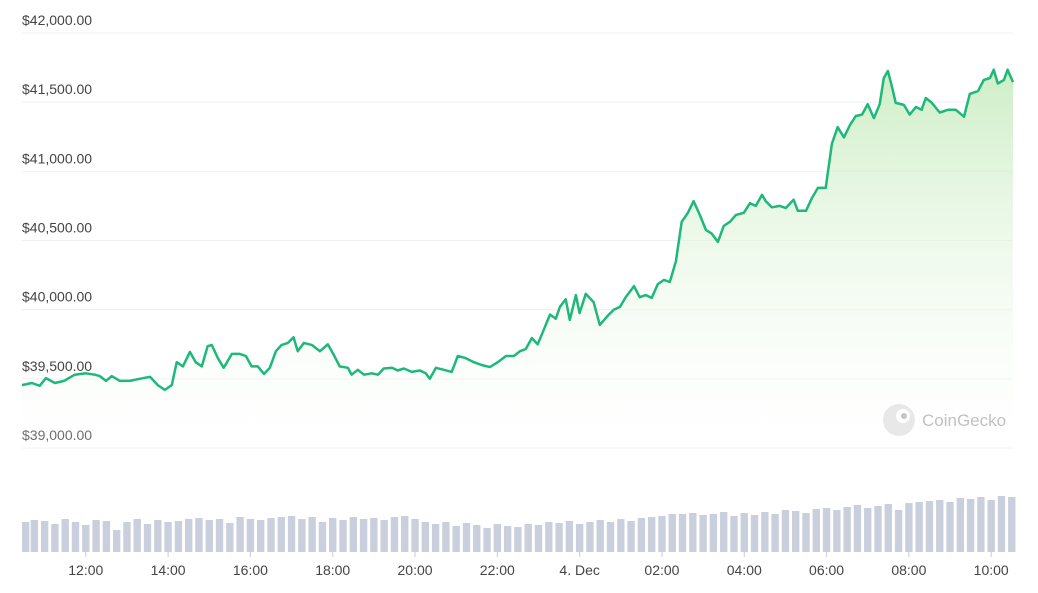 The height and width of the screenshot is (593, 1038). I want to click on y-tick-label: $41,000.00, so click(57, 158).